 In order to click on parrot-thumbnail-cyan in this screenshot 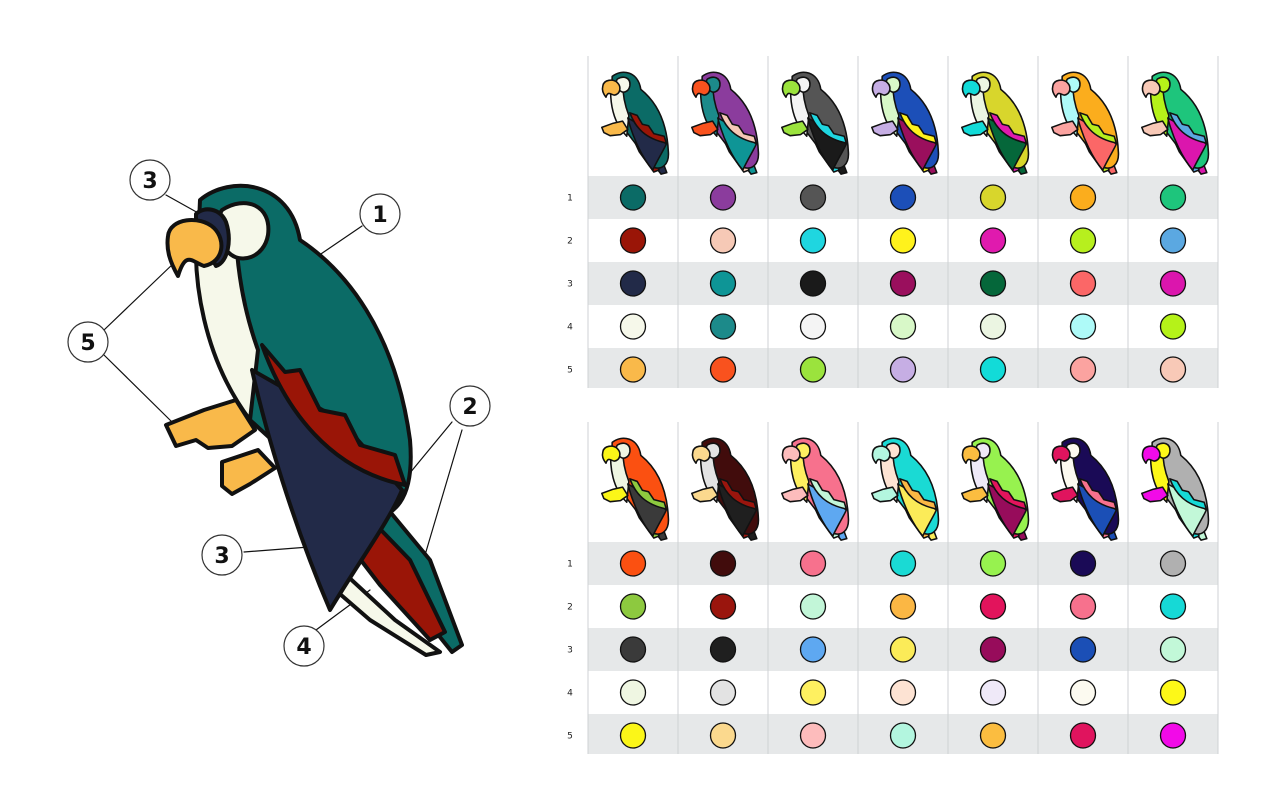, I will do `click(905, 489)`.